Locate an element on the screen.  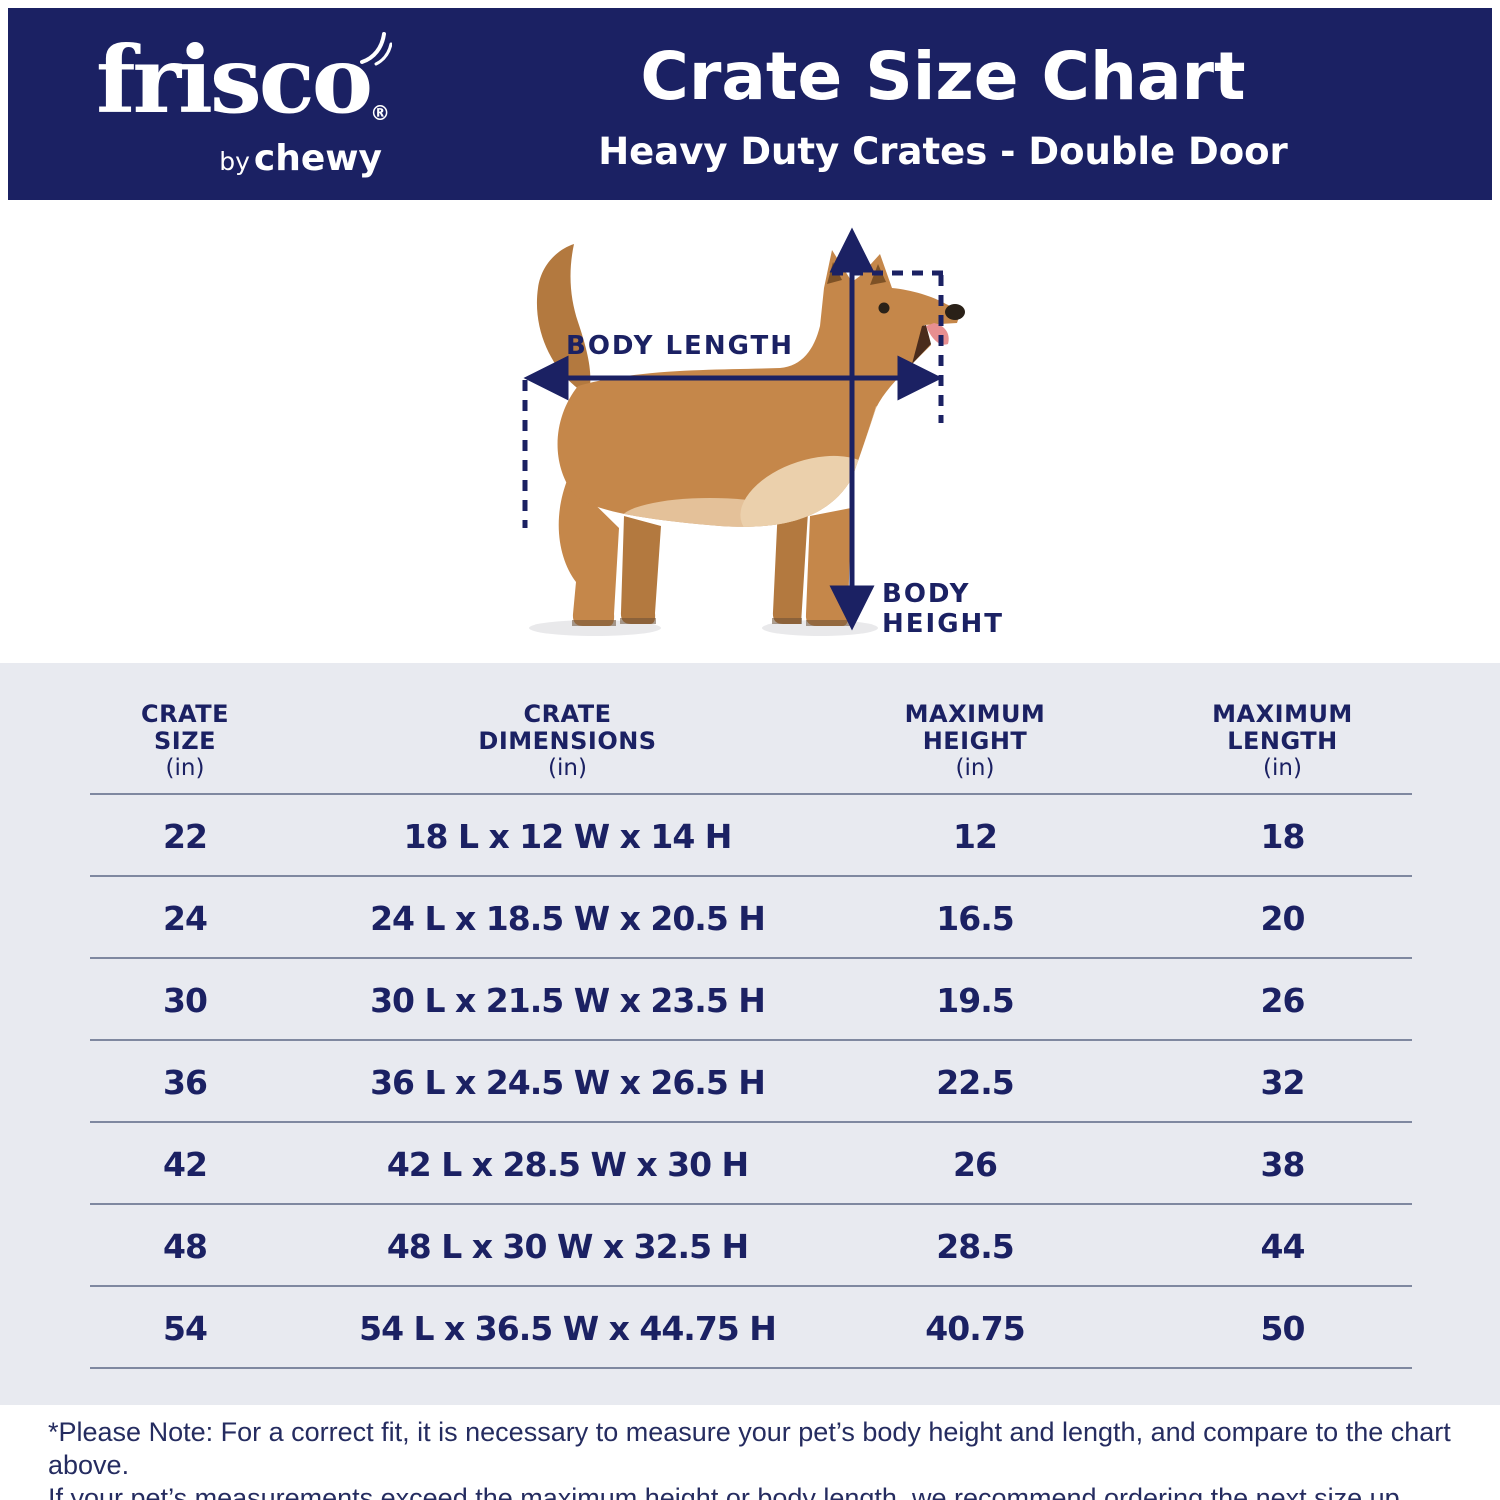
body-height-label-line2: HEIGHT is located at coordinates (943, 624).